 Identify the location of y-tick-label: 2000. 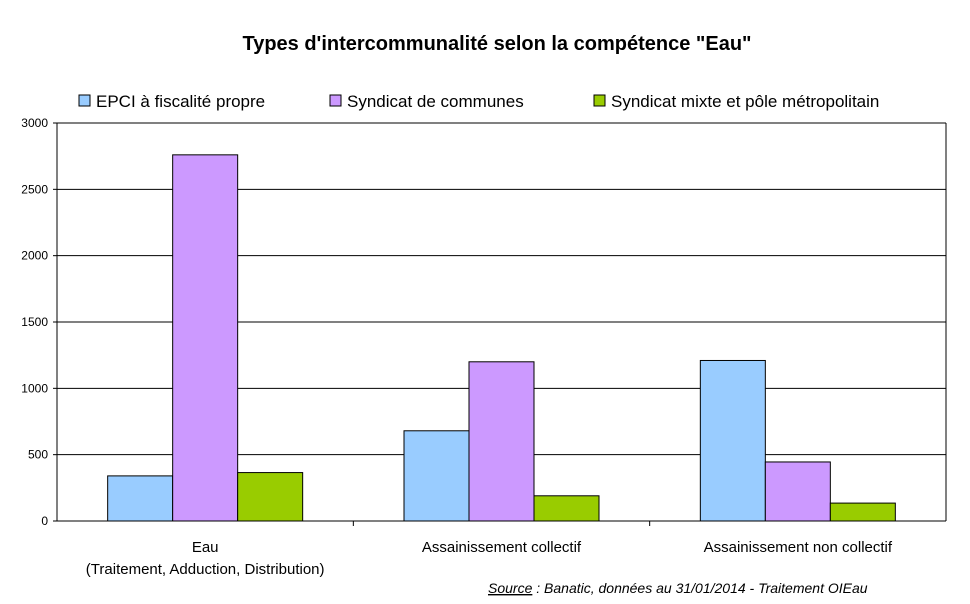
(34, 256).